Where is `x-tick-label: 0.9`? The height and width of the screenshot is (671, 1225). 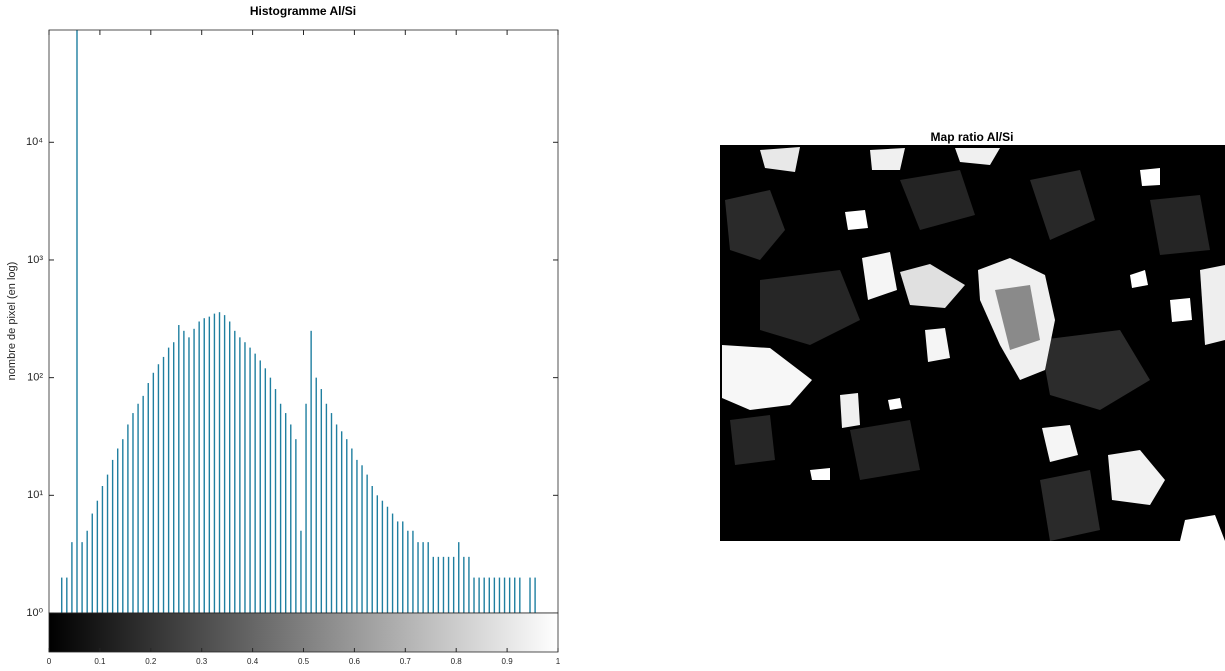 x-tick-label: 0.9 is located at coordinates (508, 661).